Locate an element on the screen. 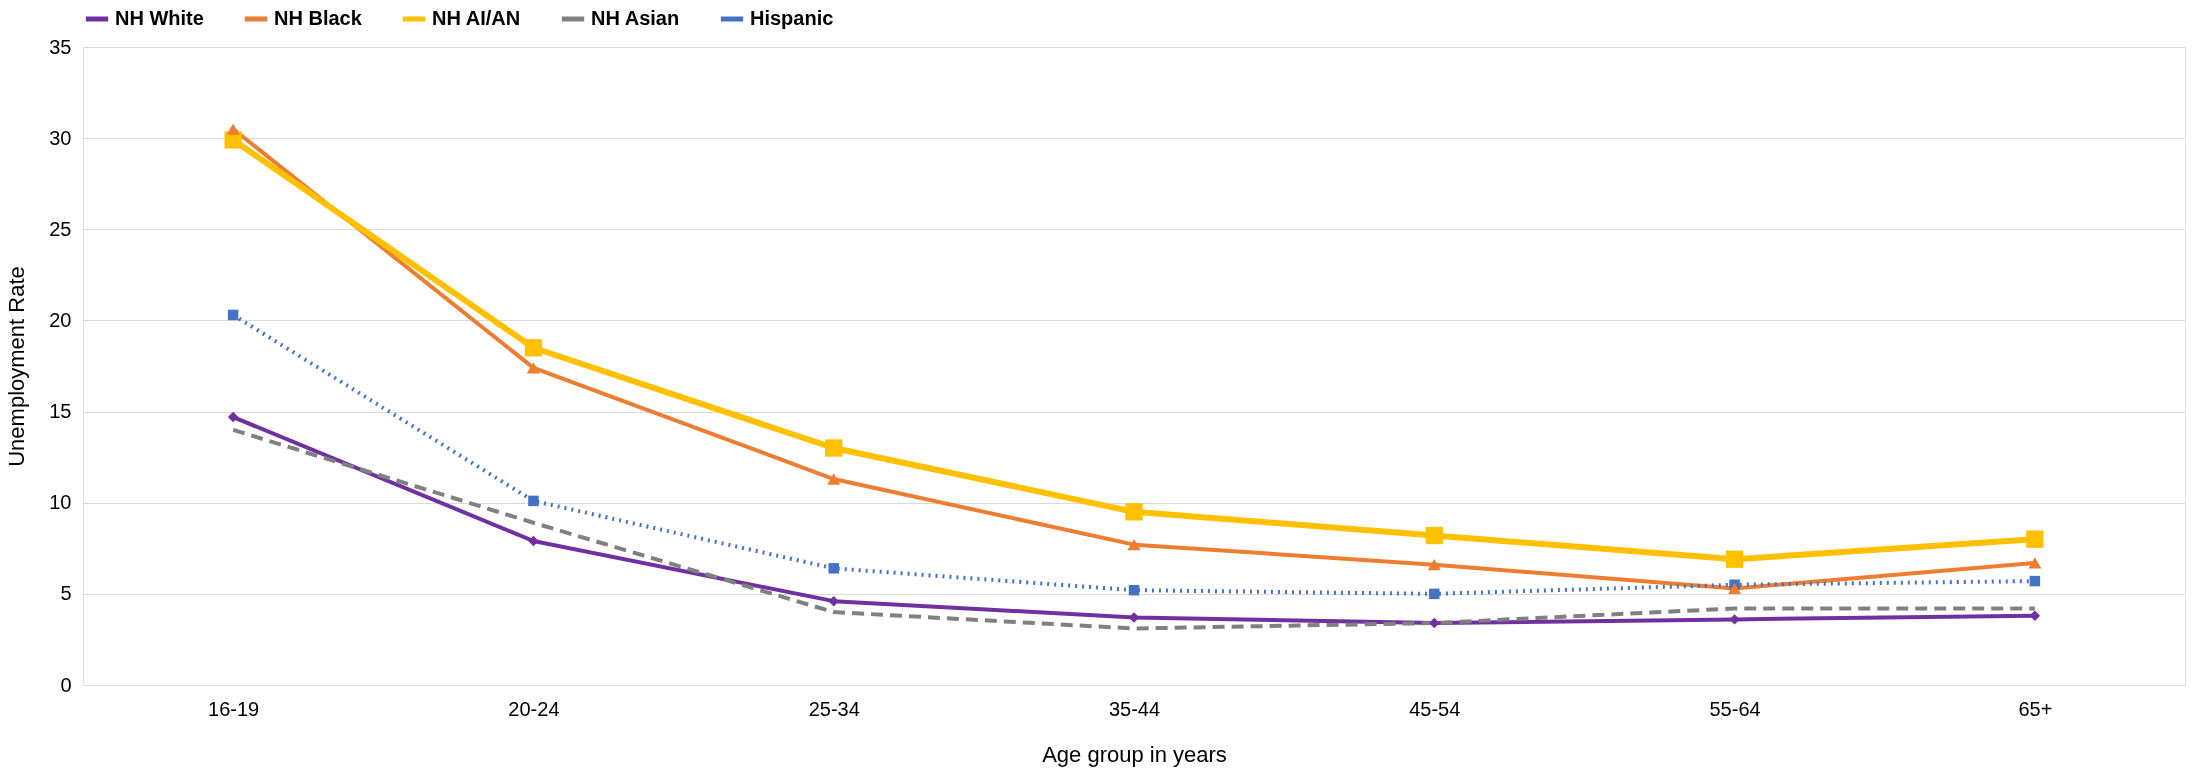 The height and width of the screenshot is (781, 2208). y-axis-title: Unemployment Rate is located at coordinates (17, 366).